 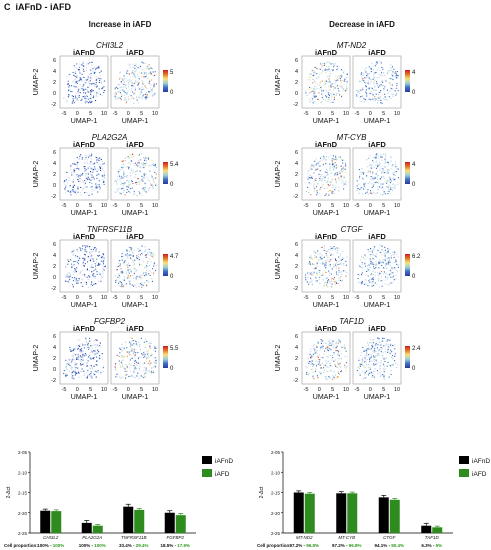 I want to click on scale-max: 5.4, so click(x=174, y=165).